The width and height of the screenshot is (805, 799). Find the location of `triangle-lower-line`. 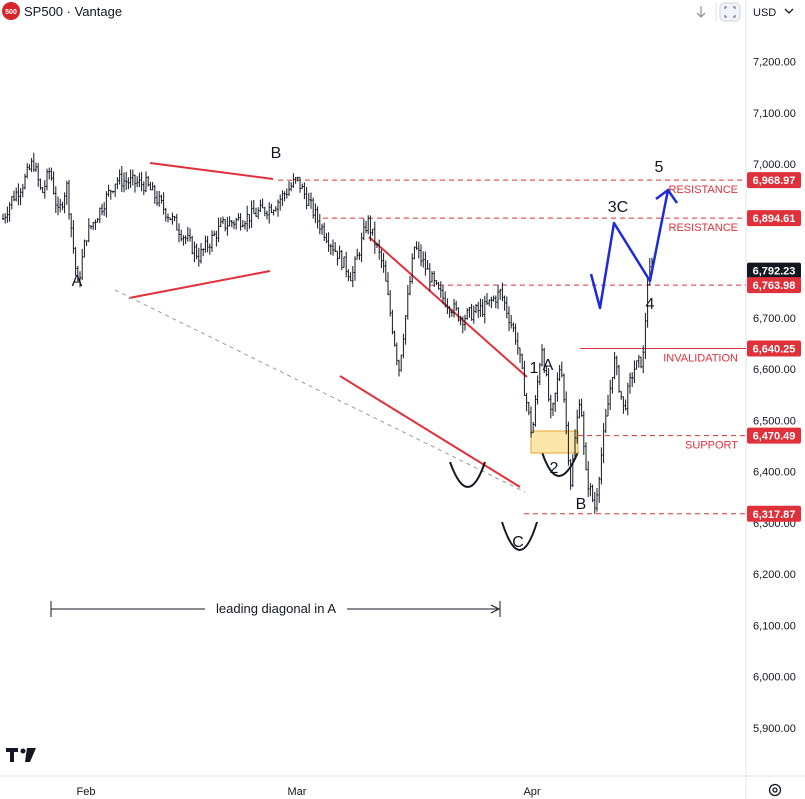

triangle-lower-line is located at coordinates (199, 284).